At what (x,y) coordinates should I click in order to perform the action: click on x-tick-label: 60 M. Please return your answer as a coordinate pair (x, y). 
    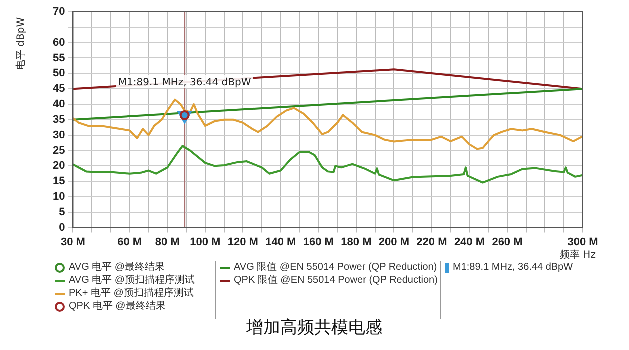
    Looking at the image, I should click on (130, 242).